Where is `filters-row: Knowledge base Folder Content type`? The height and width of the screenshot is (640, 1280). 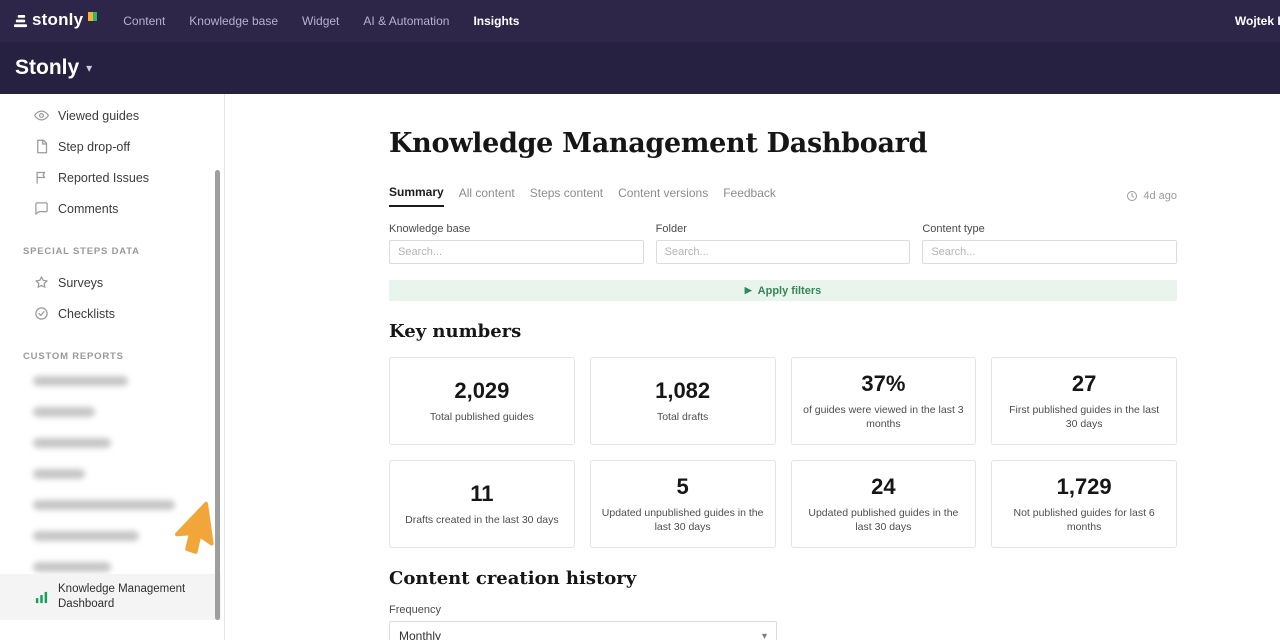 filters-row: Knowledge base Folder Content type is located at coordinates (783, 243).